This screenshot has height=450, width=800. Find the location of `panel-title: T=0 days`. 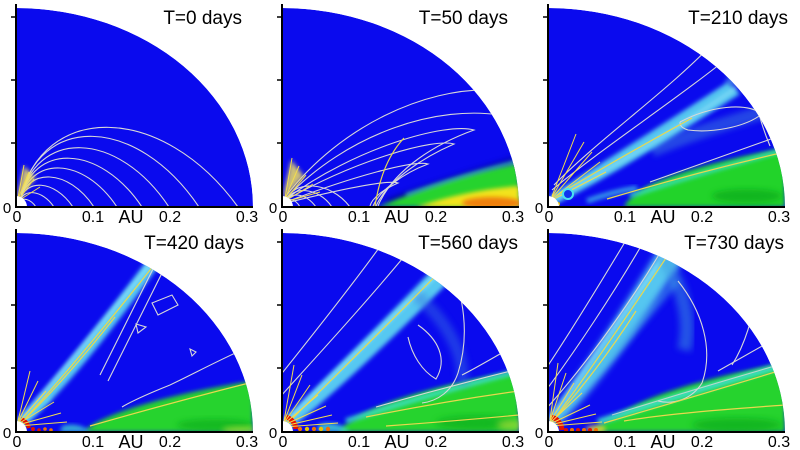

panel-title: T=0 days is located at coordinates (202, 18).